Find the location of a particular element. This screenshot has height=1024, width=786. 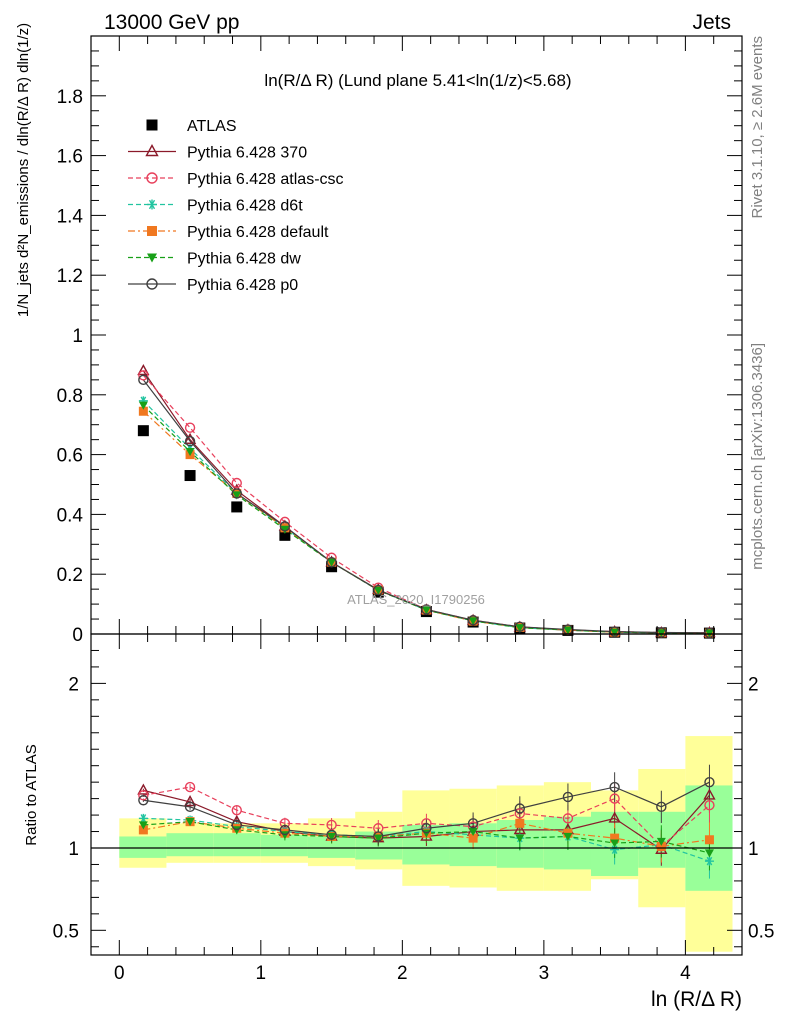

main-y-tick-label: 0.8 is located at coordinates (70, 396).